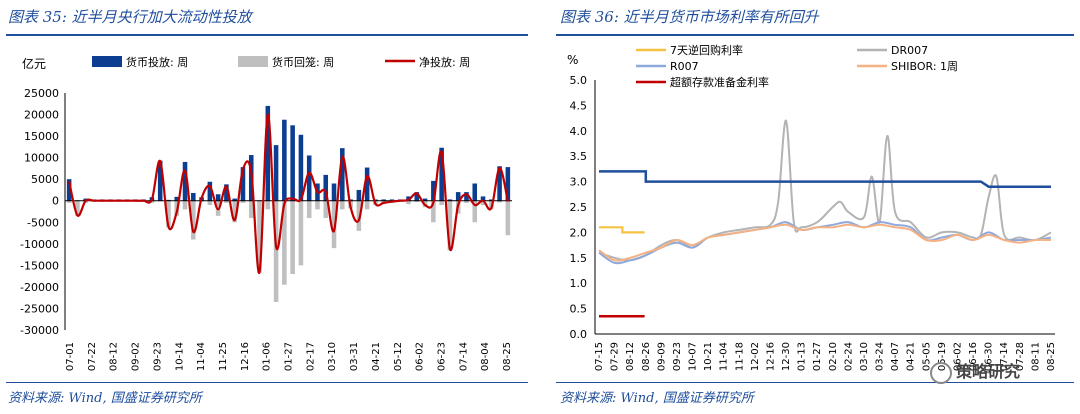 This screenshot has width=1080, height=414. What do you see at coordinates (622, 230) in the screenshot?
I see `reverse-repo-line` at bounding box center [622, 230].